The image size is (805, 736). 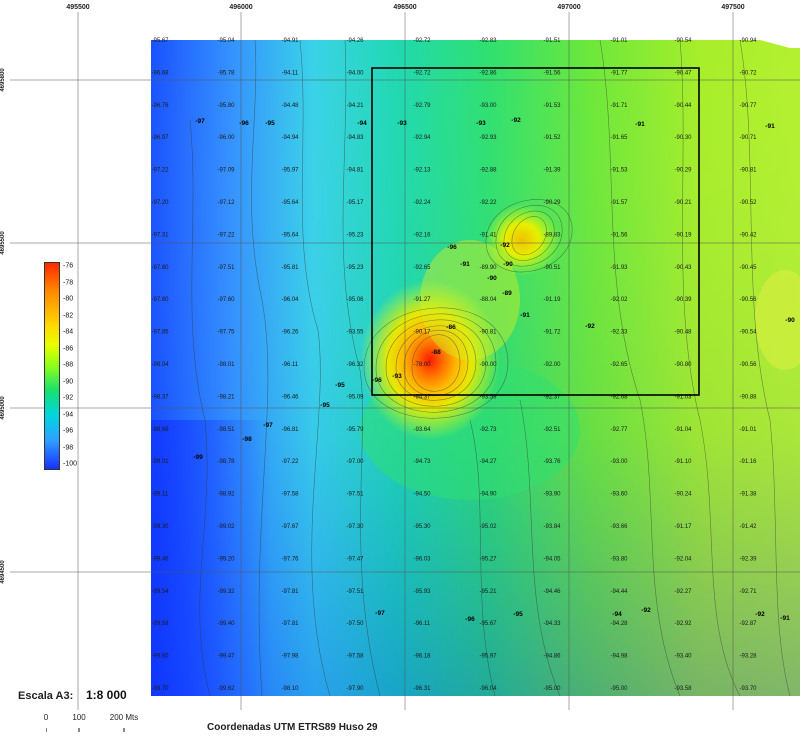 I want to click on depth-sounding: -95.79, so click(x=355, y=430).